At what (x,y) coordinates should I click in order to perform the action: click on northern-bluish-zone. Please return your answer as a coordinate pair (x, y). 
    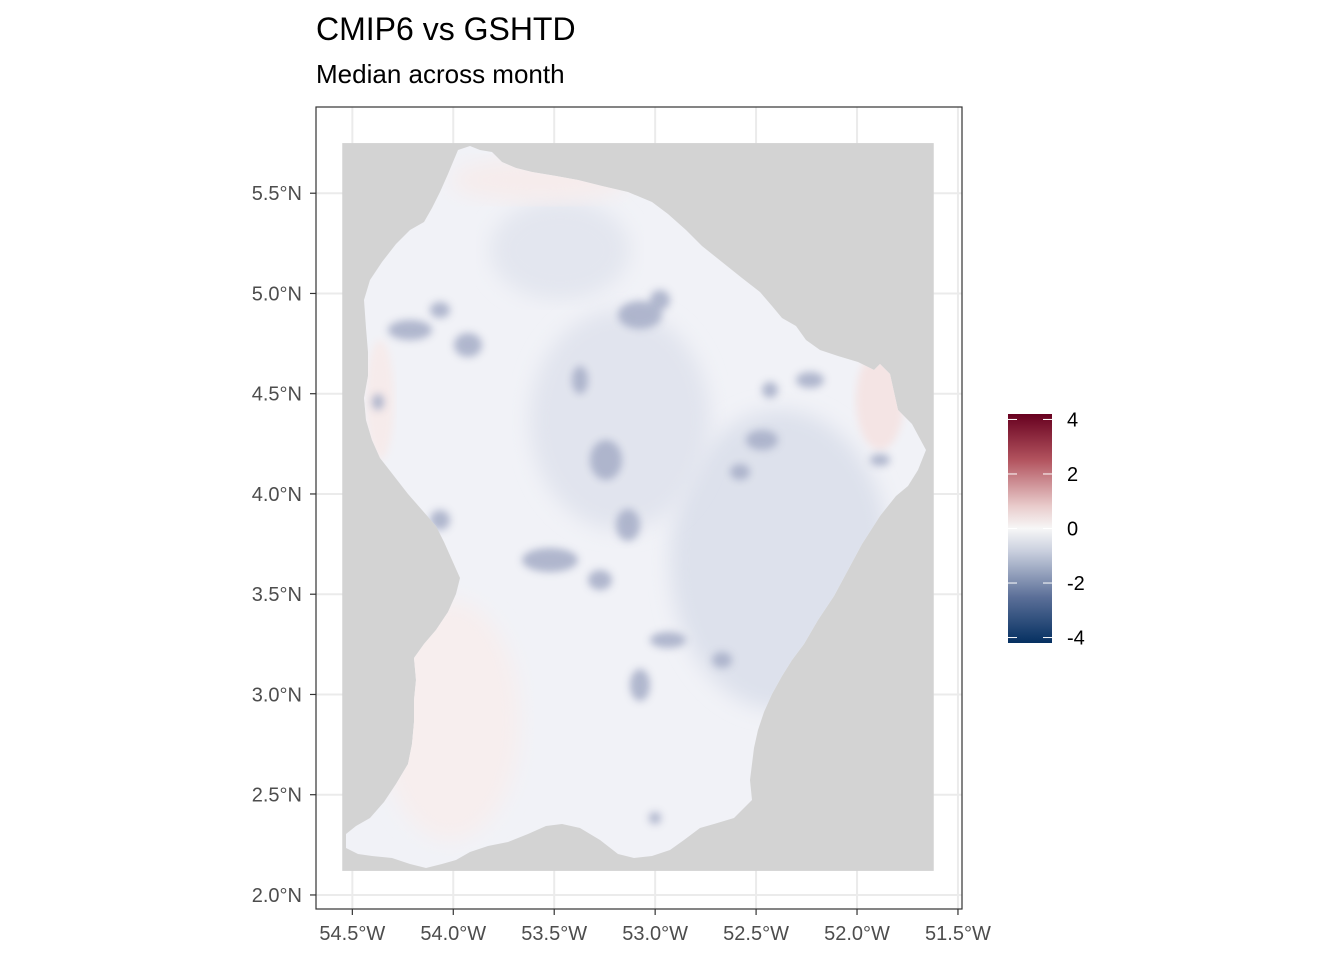
    Looking at the image, I should click on (560, 250).